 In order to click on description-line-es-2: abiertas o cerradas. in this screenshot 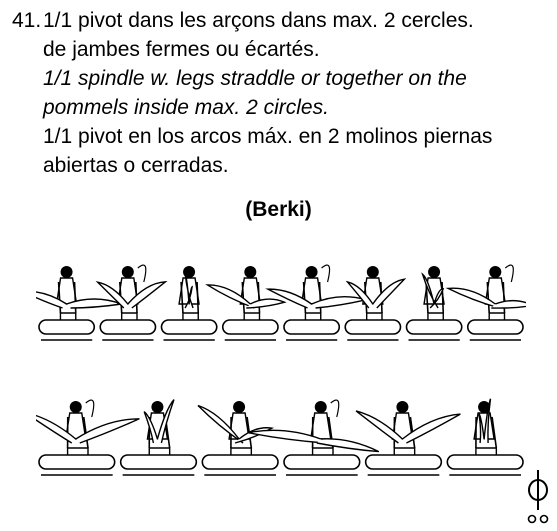, I will do `click(136, 165)`.